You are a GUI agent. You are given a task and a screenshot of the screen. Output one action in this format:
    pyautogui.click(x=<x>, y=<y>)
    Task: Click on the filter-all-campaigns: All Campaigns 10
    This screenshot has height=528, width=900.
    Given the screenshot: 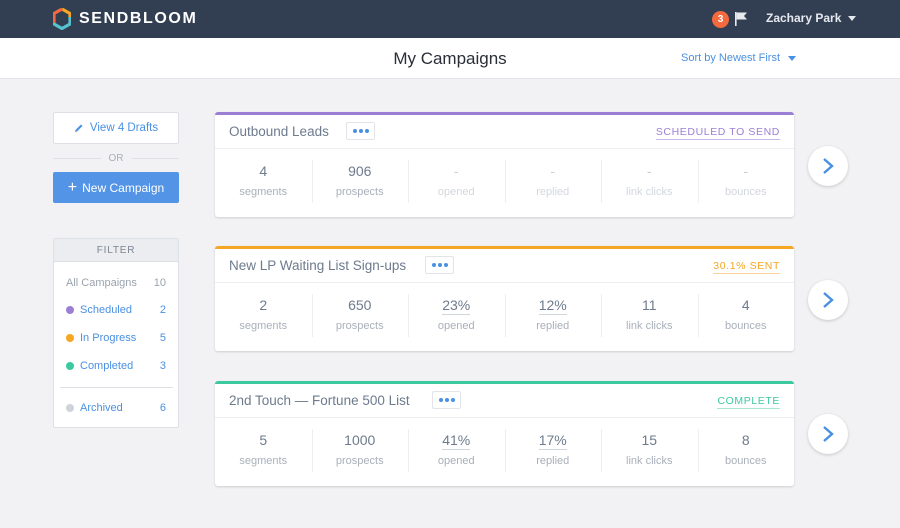 What is the action you would take?
    pyautogui.click(x=116, y=283)
    